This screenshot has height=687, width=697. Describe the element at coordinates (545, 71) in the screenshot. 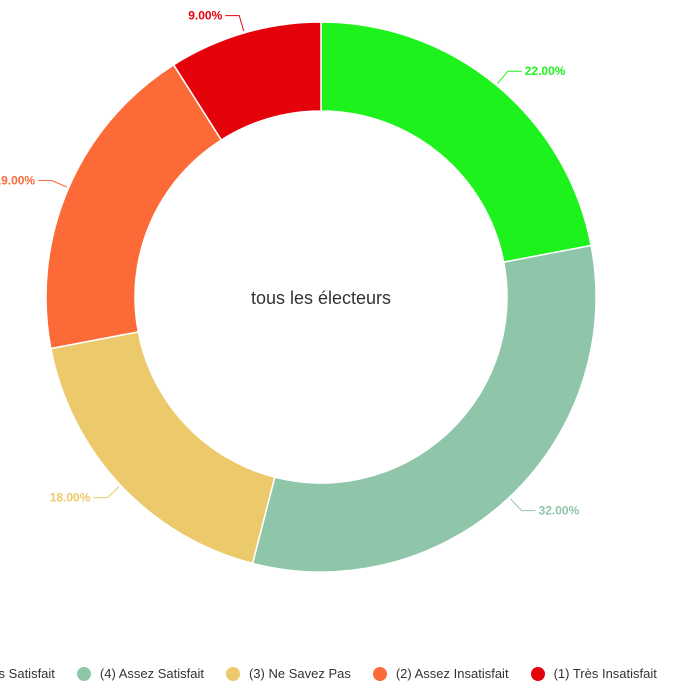

I see `slice-percent-label-1: 22.00%` at that location.